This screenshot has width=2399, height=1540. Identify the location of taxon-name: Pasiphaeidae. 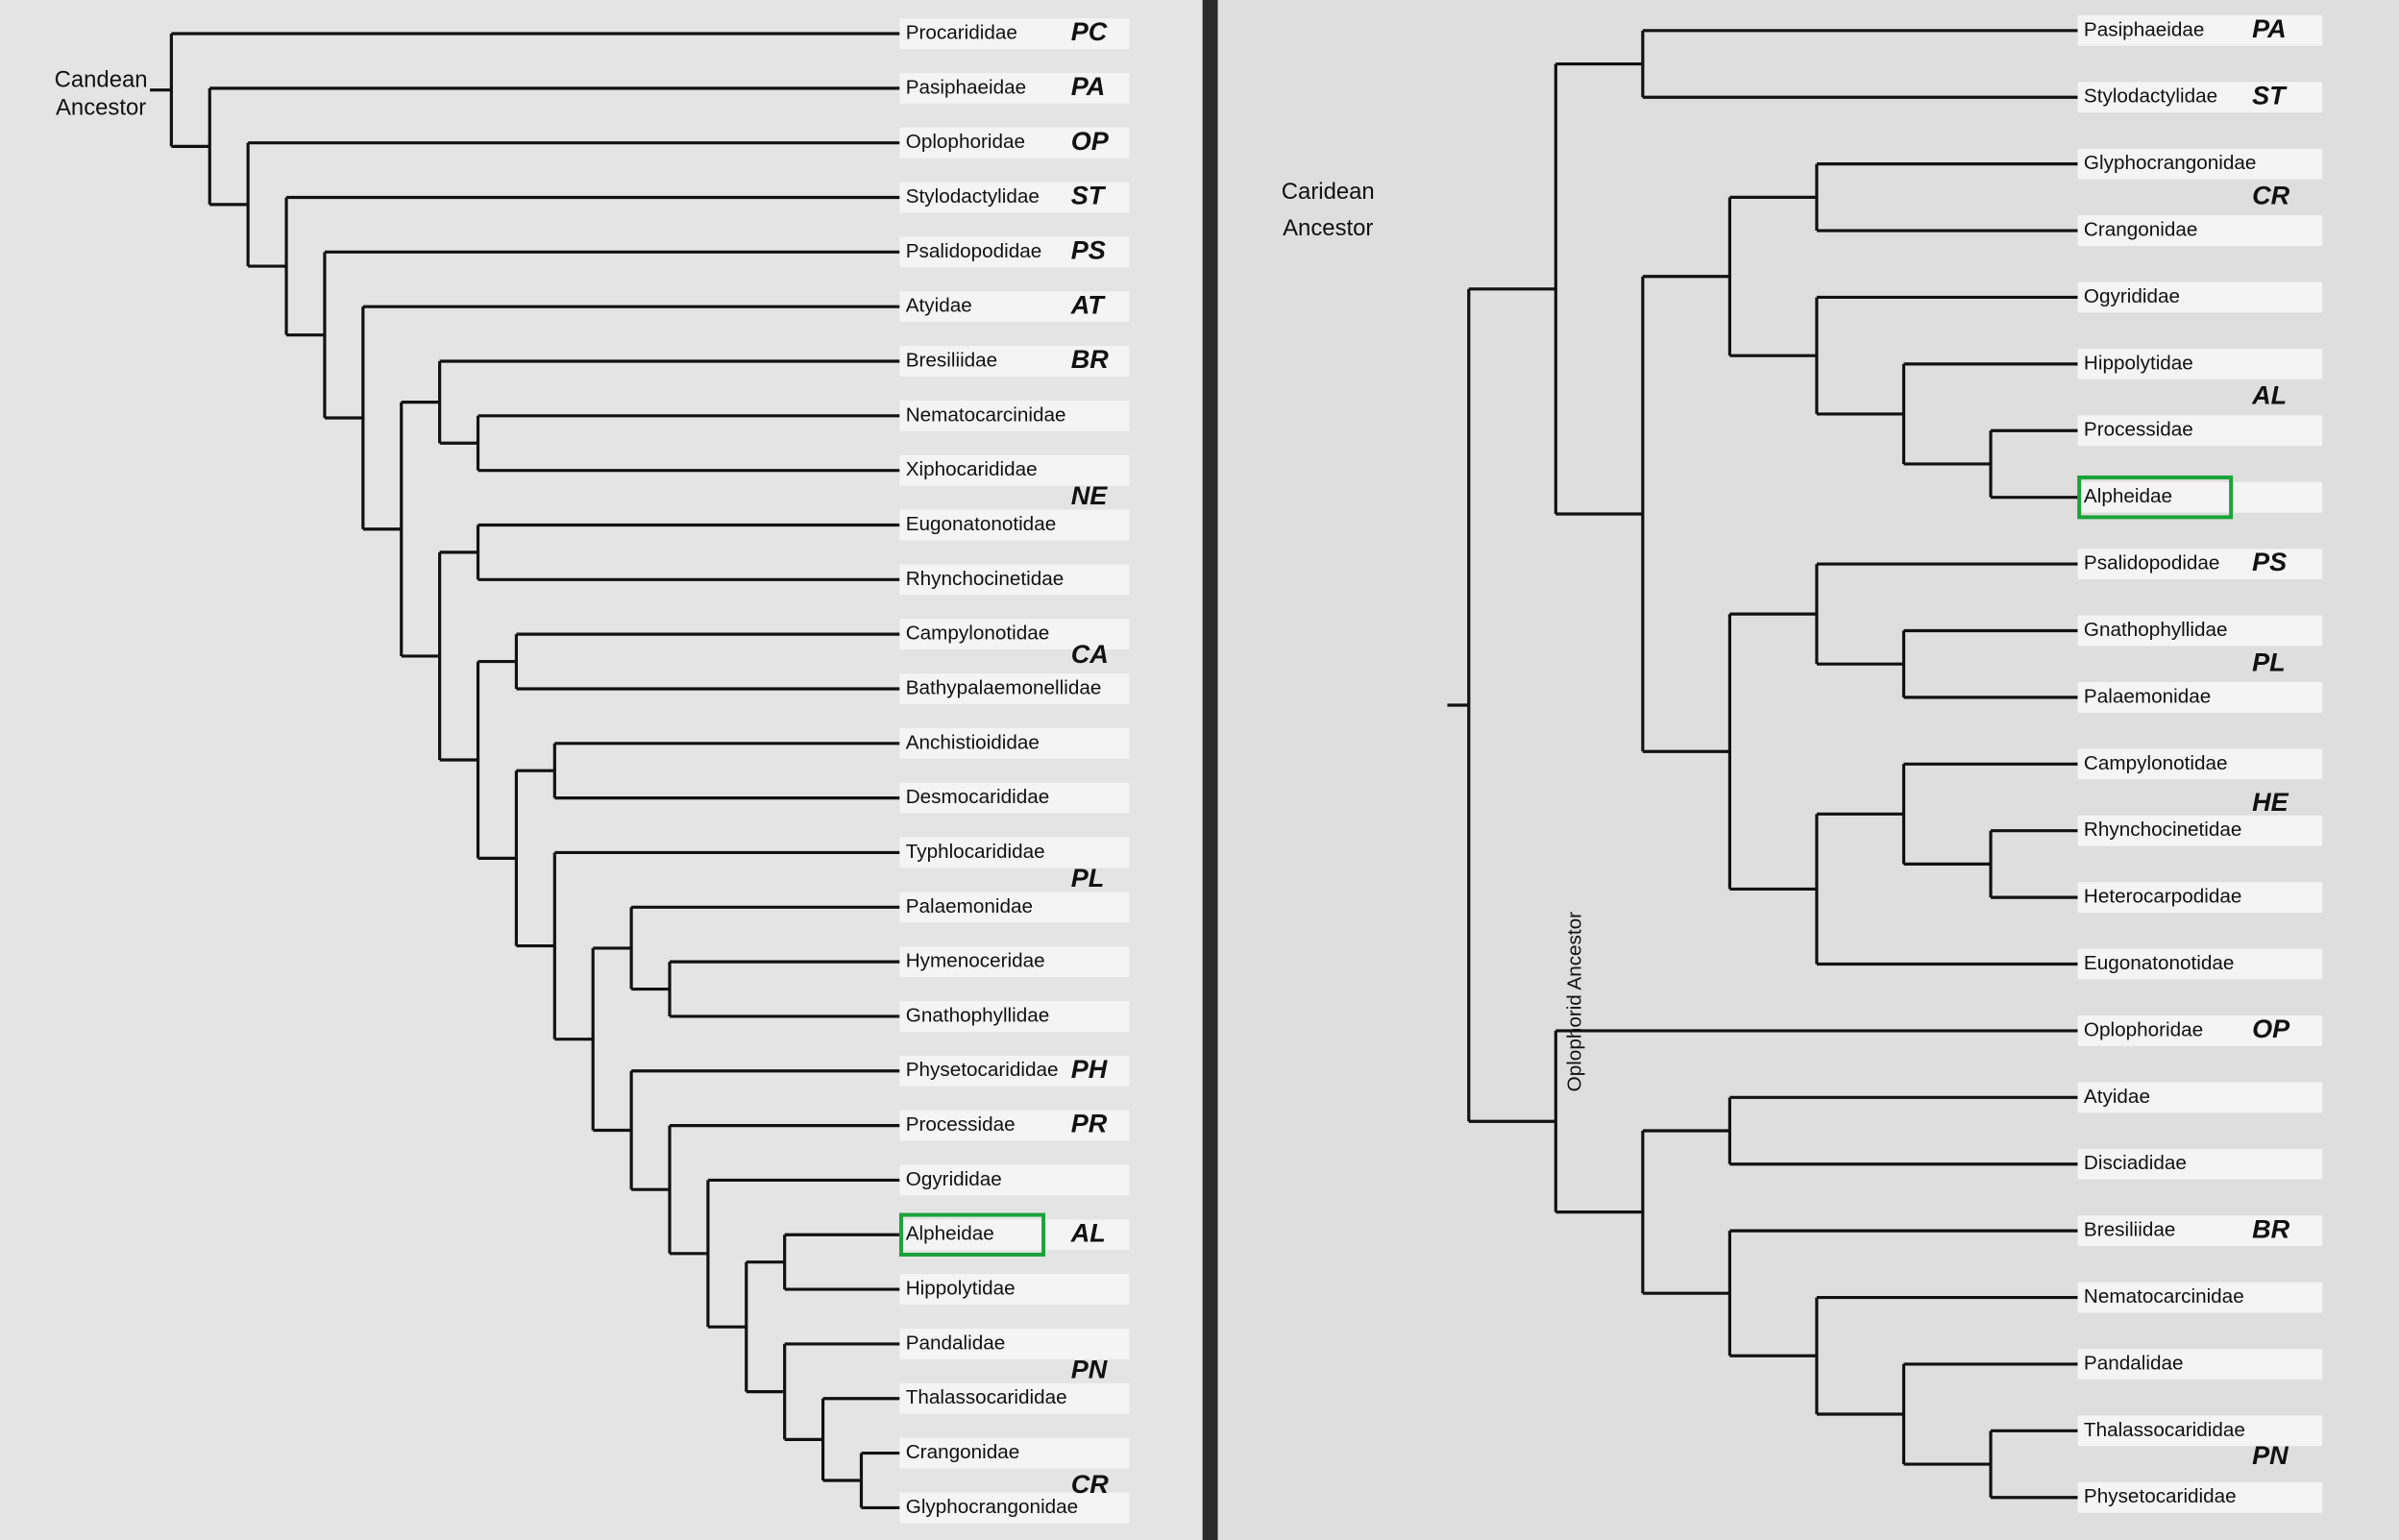
(966, 87).